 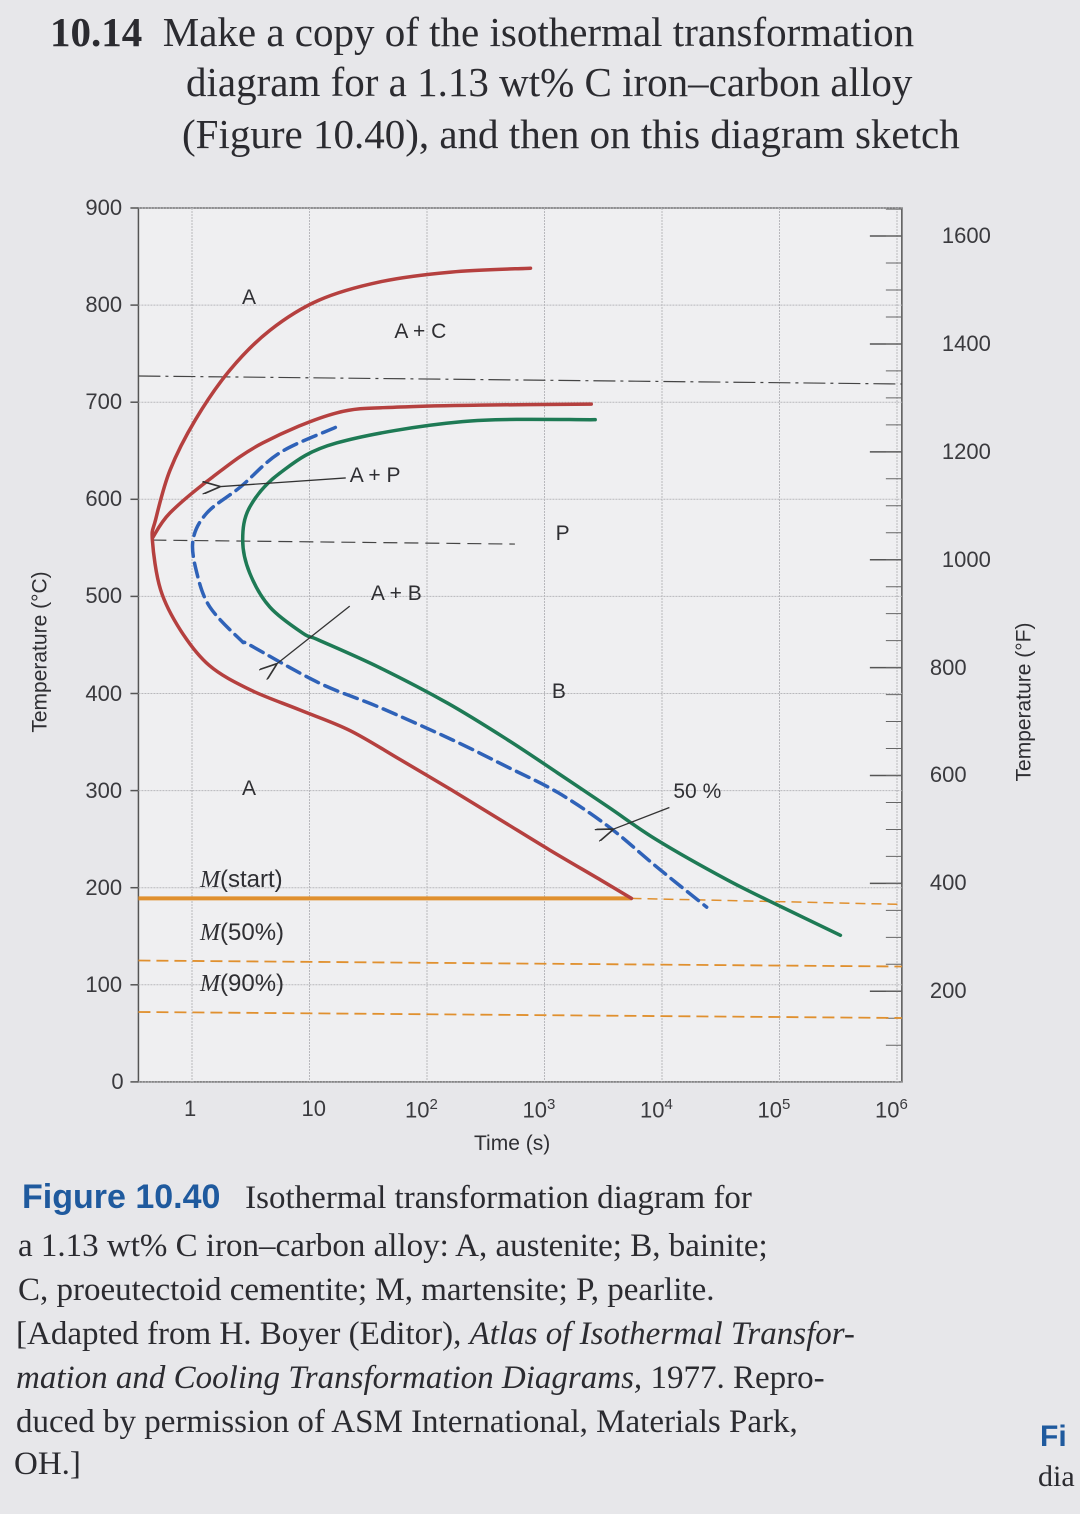 What do you see at coordinates (512, 1143) in the screenshot?
I see `x-axis-label: Time (s)` at bounding box center [512, 1143].